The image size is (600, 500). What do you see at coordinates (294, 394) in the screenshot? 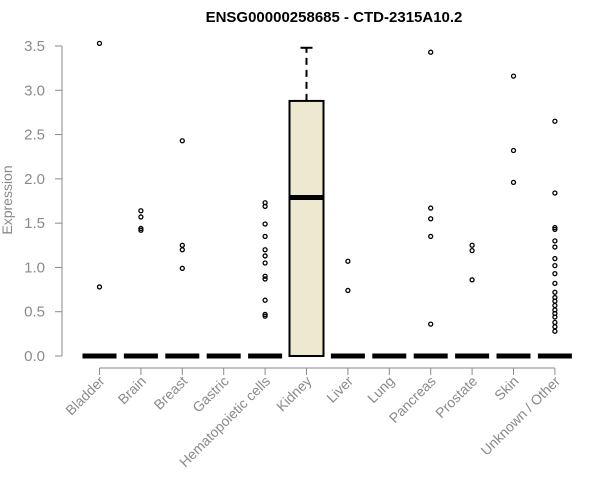
I see `x-tick-label: Kidney` at bounding box center [294, 394].